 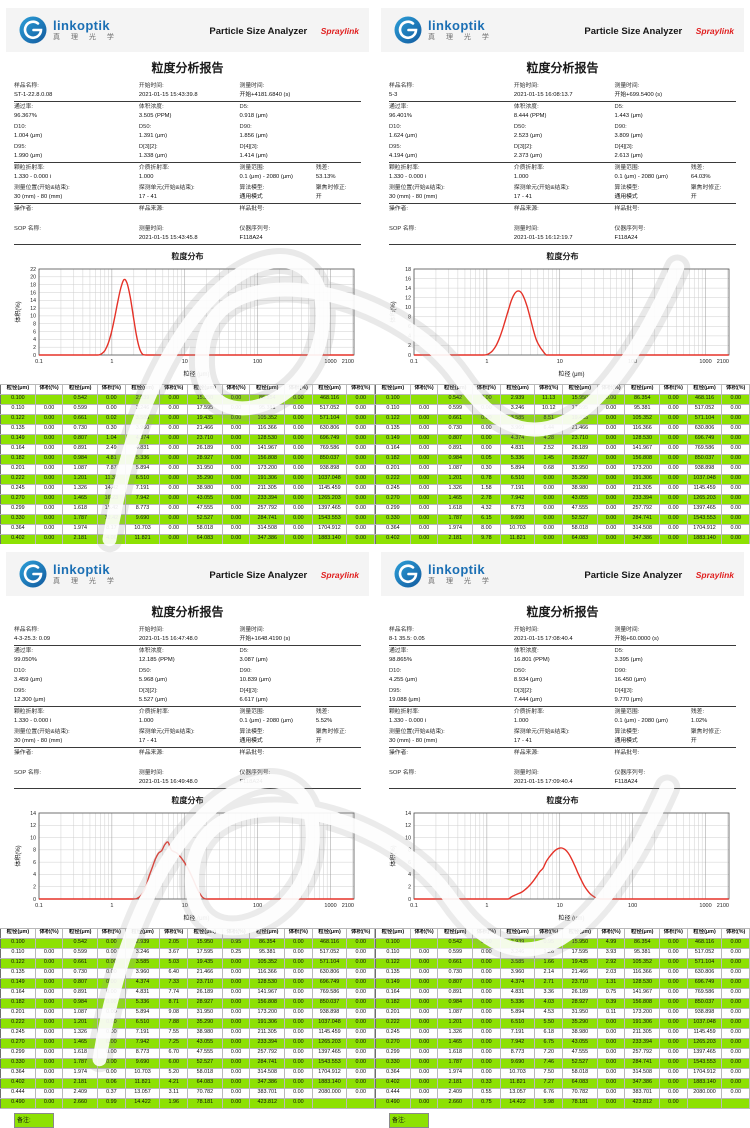 I want to click on cell-size: 86.354, so click(x=642, y=943).